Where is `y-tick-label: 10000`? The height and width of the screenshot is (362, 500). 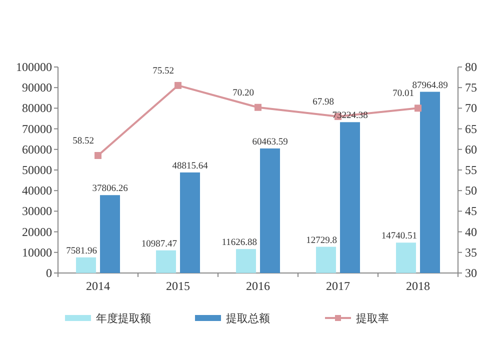
y-tick-label: 10000 is located at coordinates (37, 252).